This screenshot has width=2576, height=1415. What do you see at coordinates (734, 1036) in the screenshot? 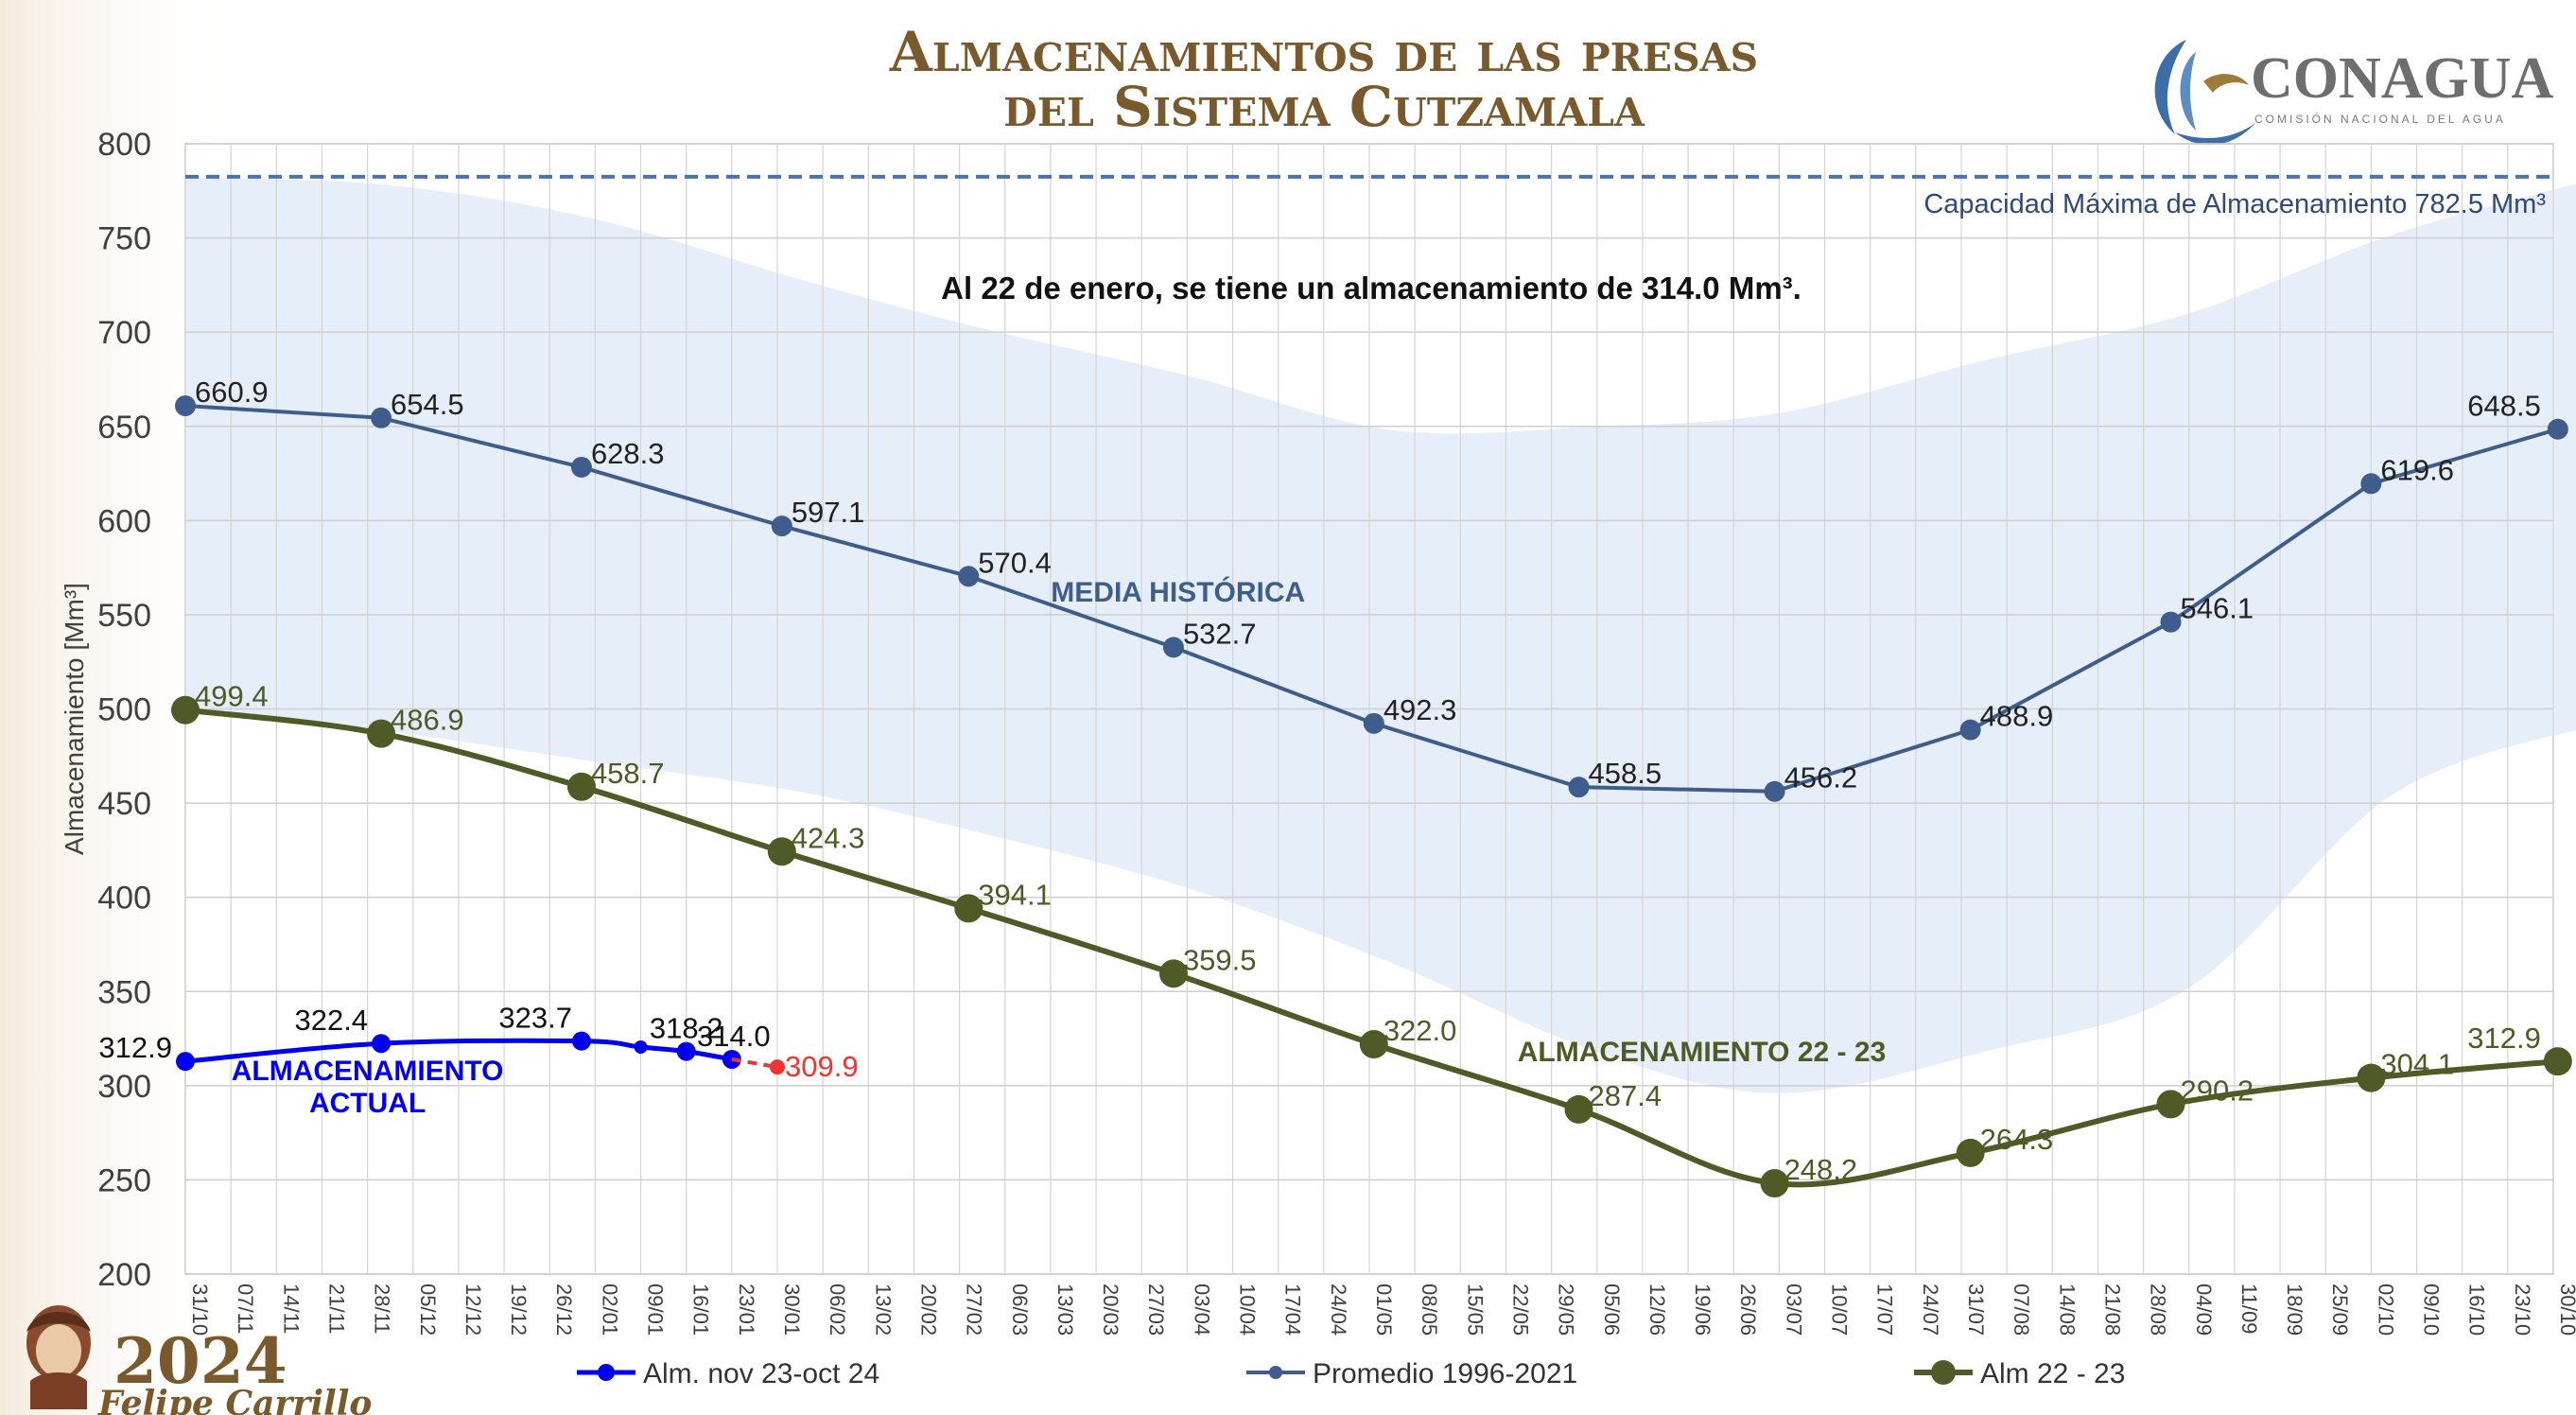
I see `data-label: 314.0` at bounding box center [734, 1036].